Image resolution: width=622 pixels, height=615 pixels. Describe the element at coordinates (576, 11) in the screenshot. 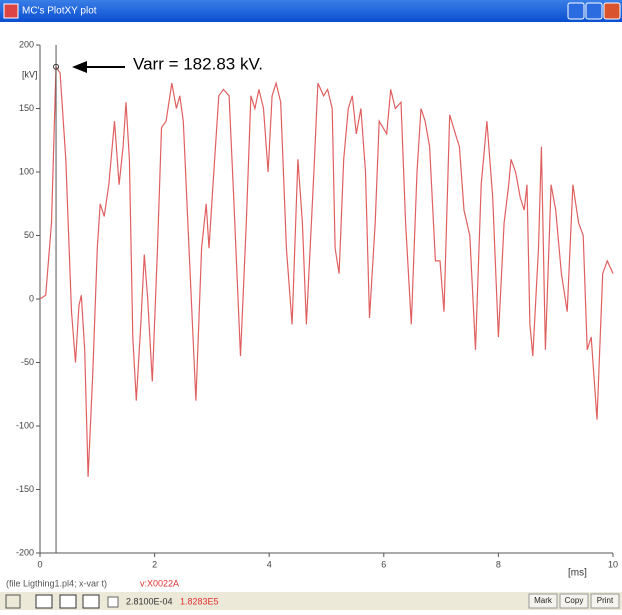

I see `minimize-button` at that location.